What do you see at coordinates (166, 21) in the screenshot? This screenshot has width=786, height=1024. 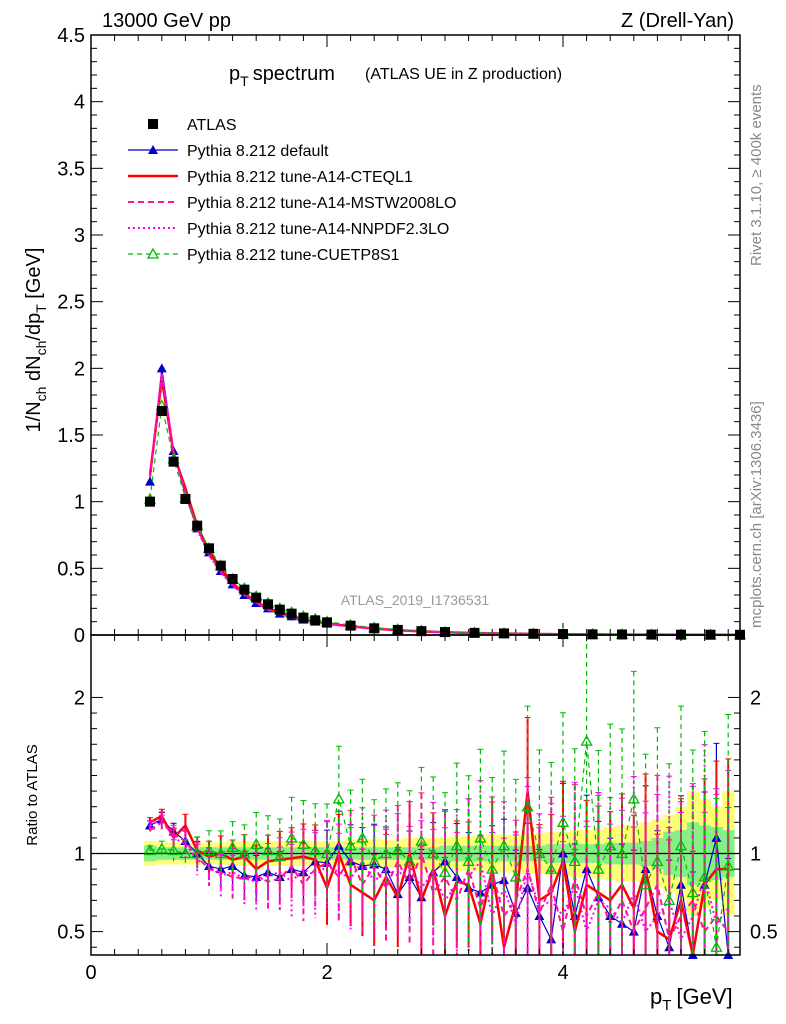 I see `energy-label: 13000 GeV pp` at bounding box center [166, 21].